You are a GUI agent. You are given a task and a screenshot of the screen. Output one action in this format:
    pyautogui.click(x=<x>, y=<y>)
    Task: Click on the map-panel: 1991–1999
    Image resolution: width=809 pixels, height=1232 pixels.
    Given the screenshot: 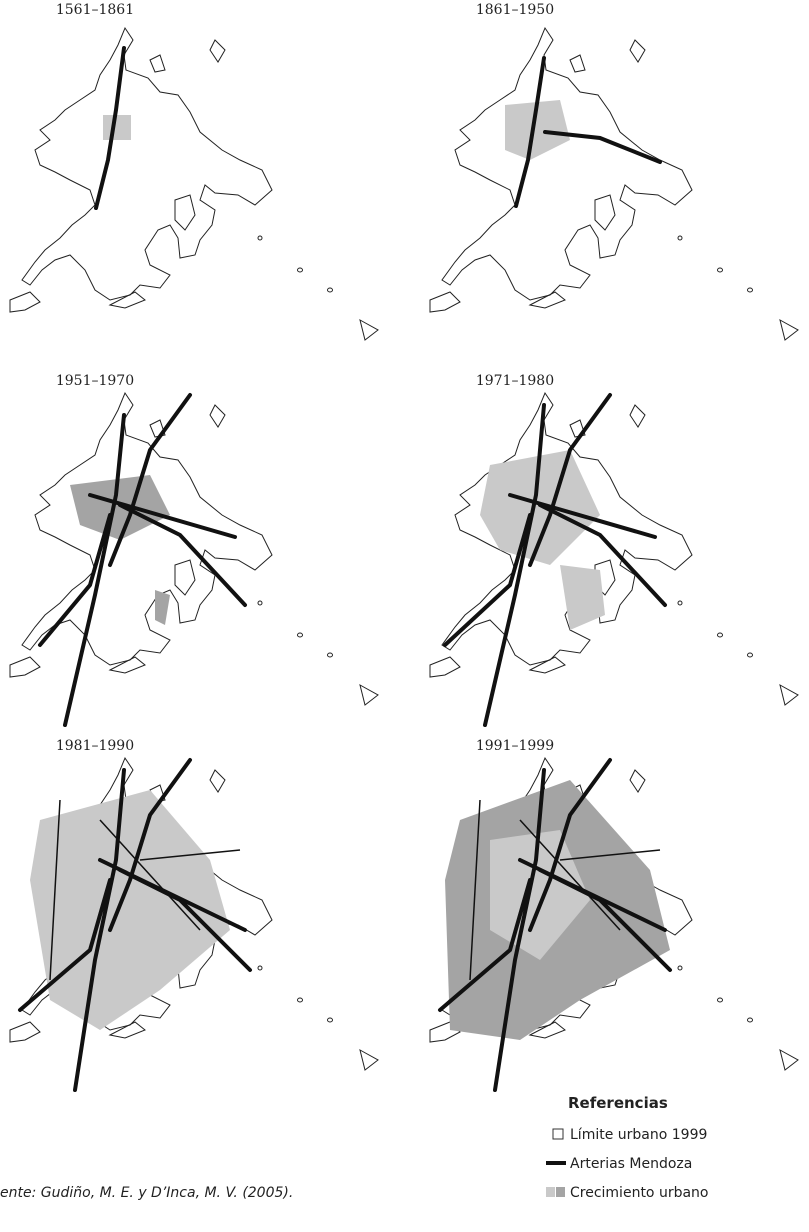 What is the action you would take?
    pyautogui.click(x=614, y=915)
    